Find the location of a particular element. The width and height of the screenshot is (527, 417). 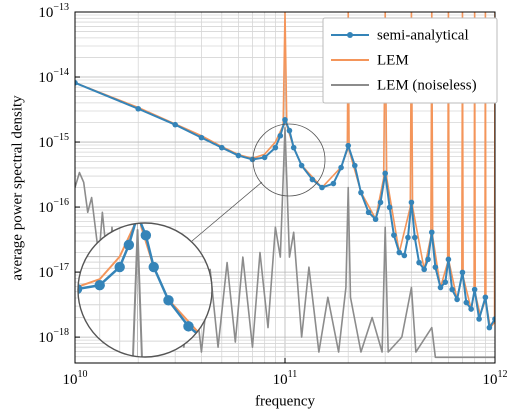

zoom-region is located at coordinates (289, 160).